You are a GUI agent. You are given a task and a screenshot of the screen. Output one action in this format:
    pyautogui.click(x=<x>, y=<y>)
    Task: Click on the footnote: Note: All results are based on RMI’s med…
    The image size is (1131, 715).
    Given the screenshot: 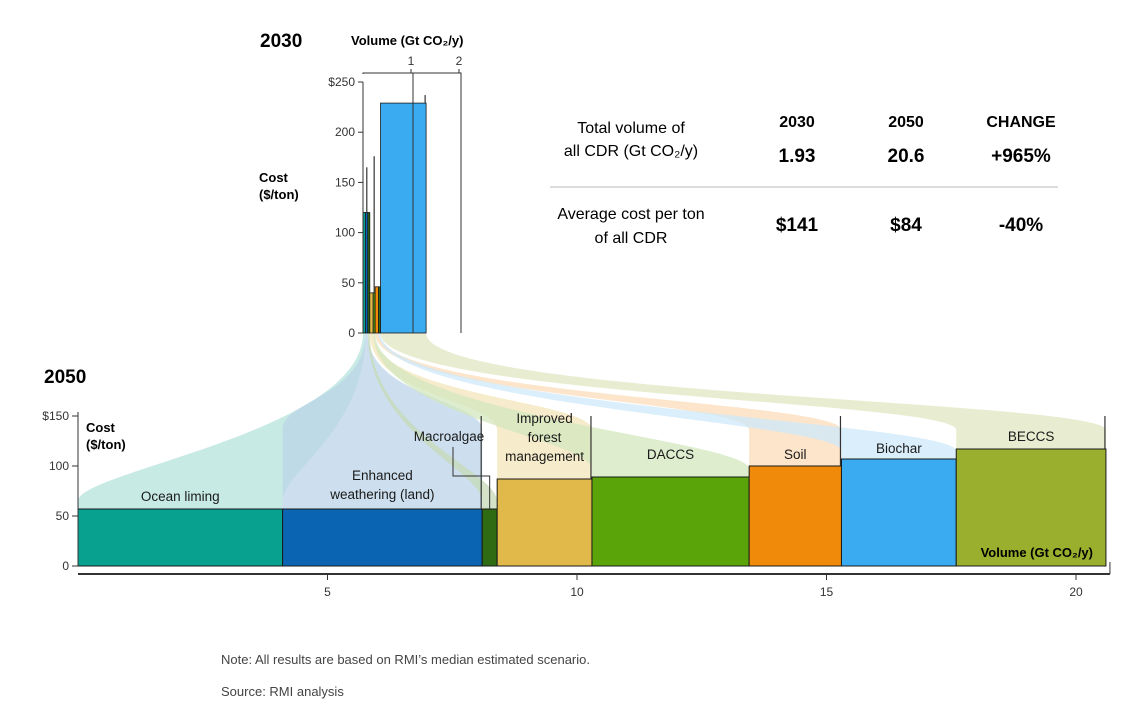 What is the action you would take?
    pyautogui.click(x=405, y=659)
    